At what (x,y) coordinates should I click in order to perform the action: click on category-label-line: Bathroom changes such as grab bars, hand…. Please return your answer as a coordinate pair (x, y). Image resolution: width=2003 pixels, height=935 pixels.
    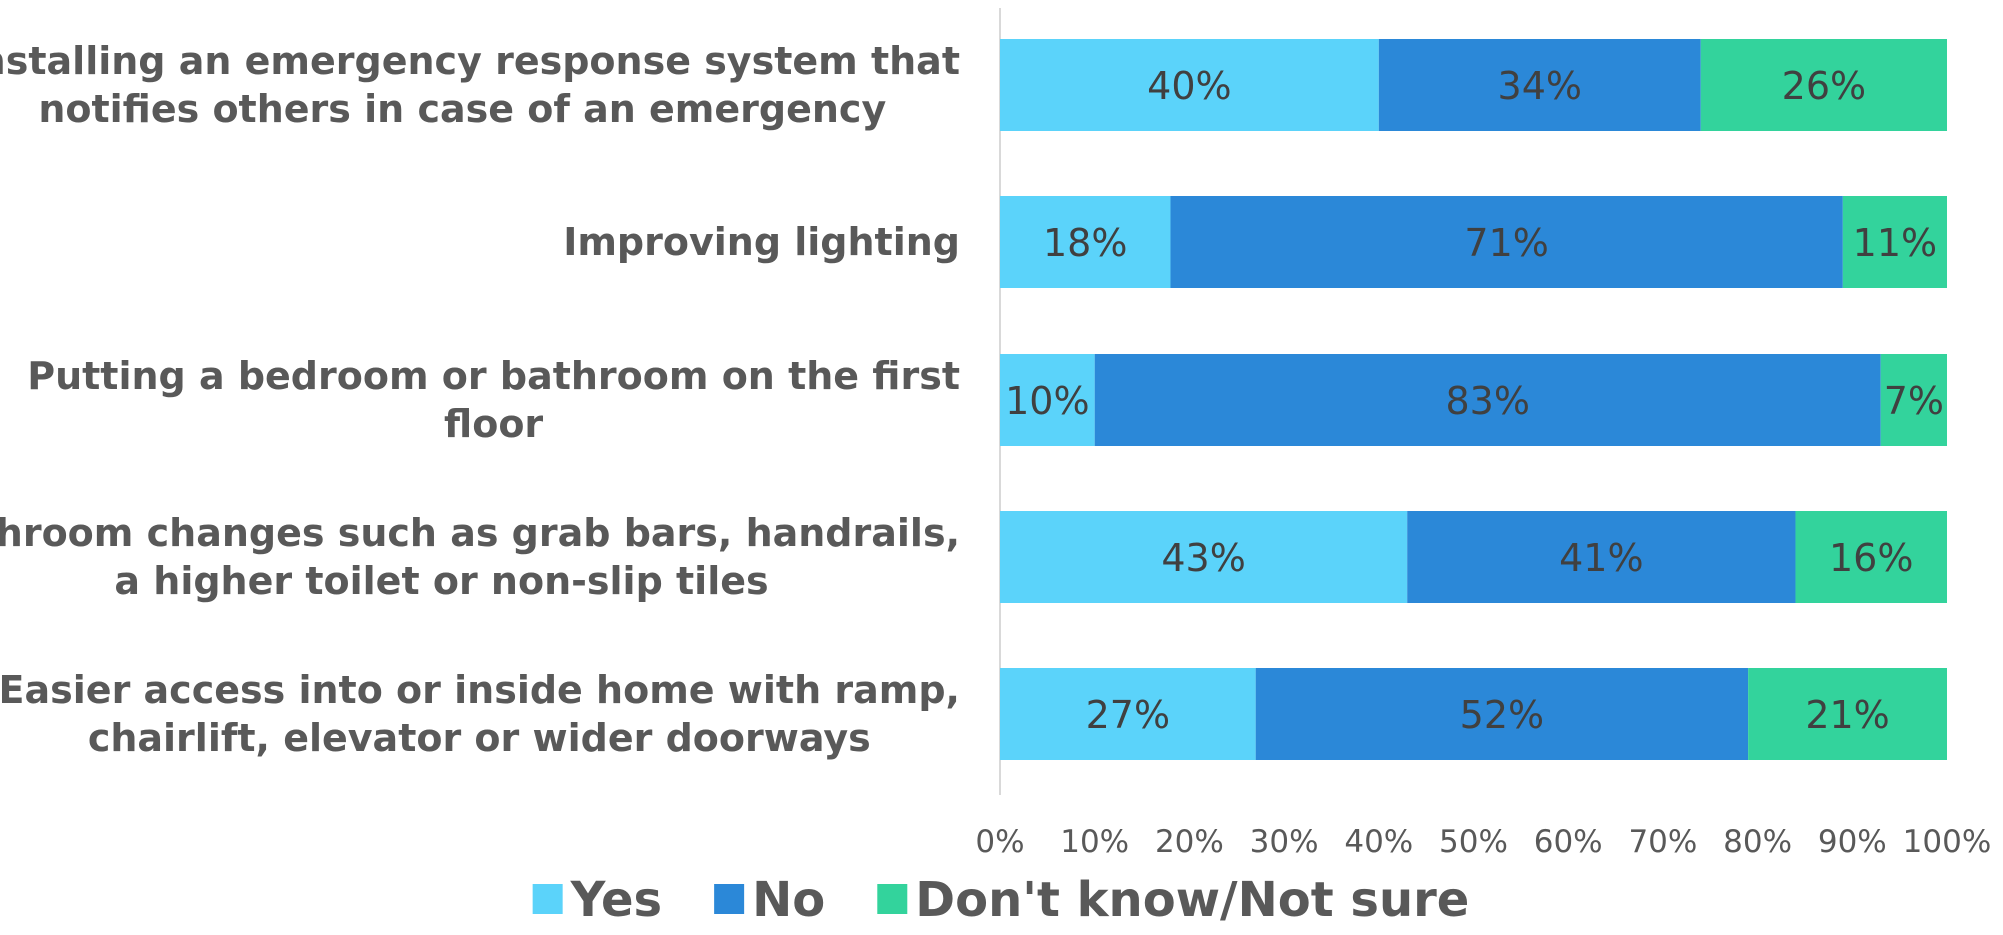
    Looking at the image, I should click on (480, 533).